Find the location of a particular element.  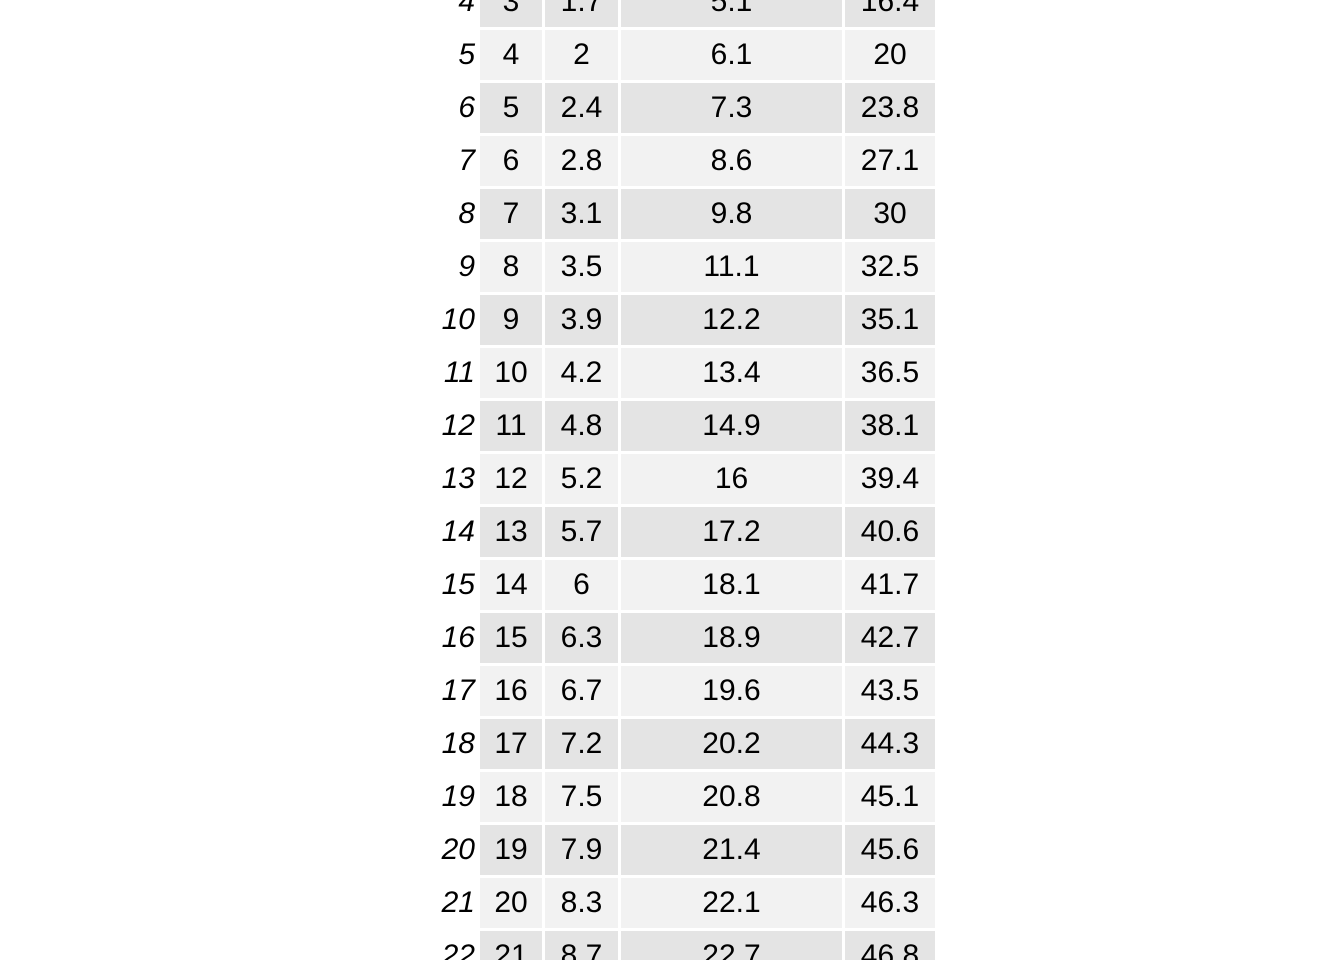

cell-col-b: 7.2 is located at coordinates (581, 744).